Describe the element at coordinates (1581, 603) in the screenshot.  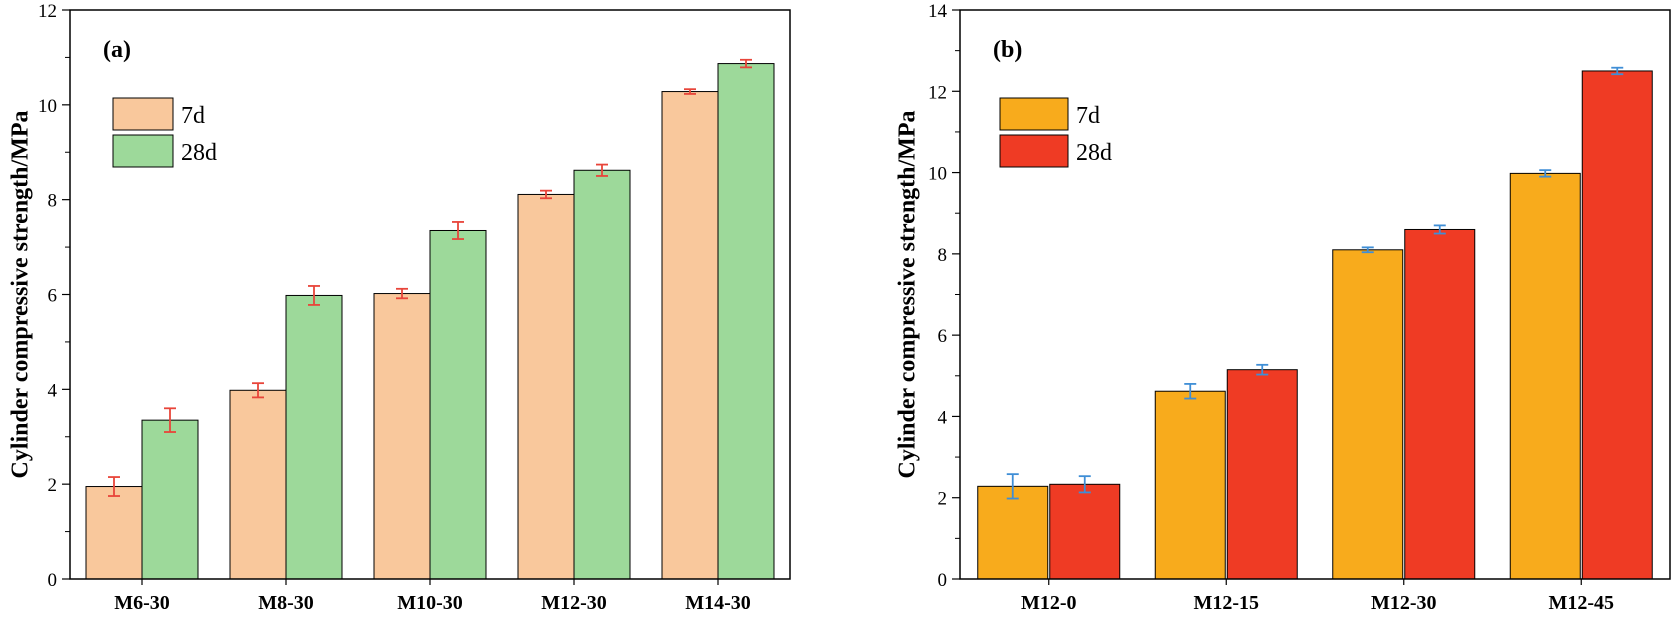
I see `x-tick-label-M12-45: M12-45` at that location.